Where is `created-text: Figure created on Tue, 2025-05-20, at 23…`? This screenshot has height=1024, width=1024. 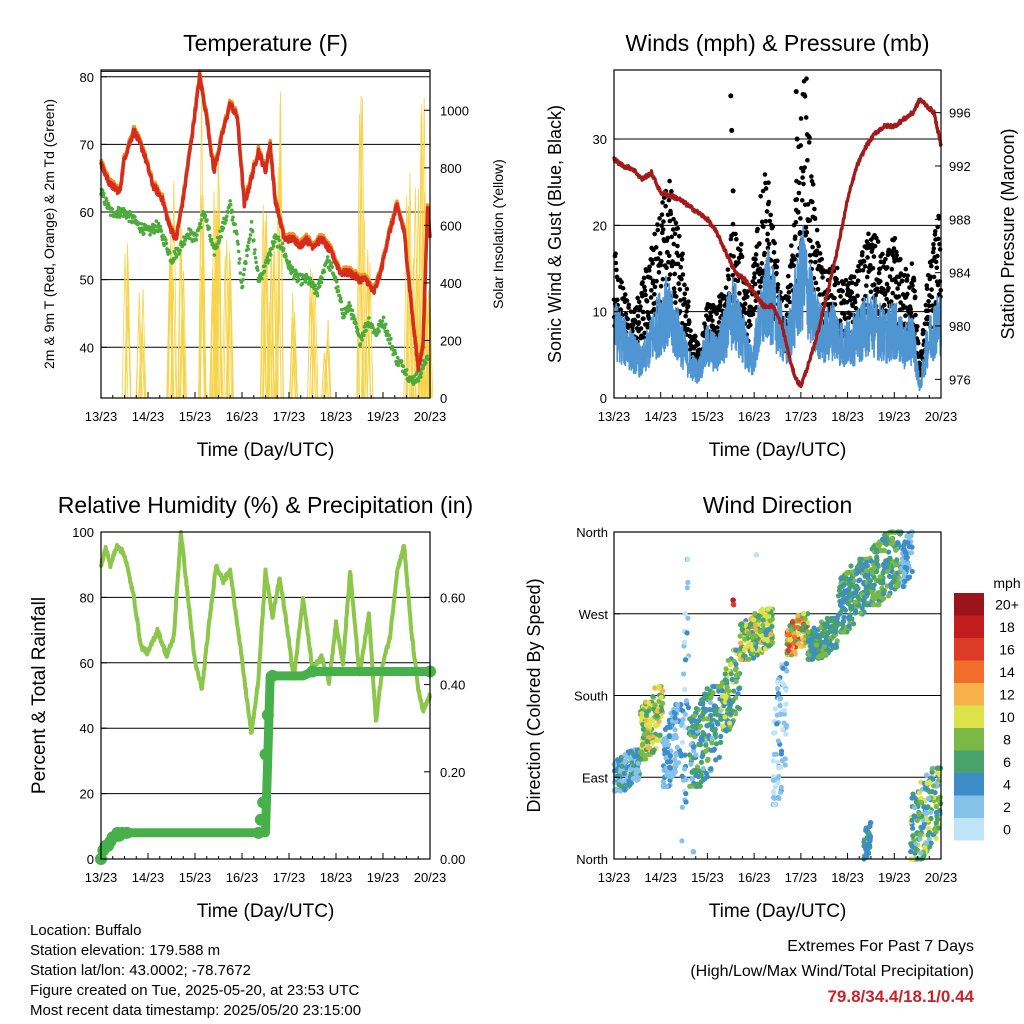 created-text: Figure created on Tue, 2025-05-20, at 23… is located at coordinates (195, 990).